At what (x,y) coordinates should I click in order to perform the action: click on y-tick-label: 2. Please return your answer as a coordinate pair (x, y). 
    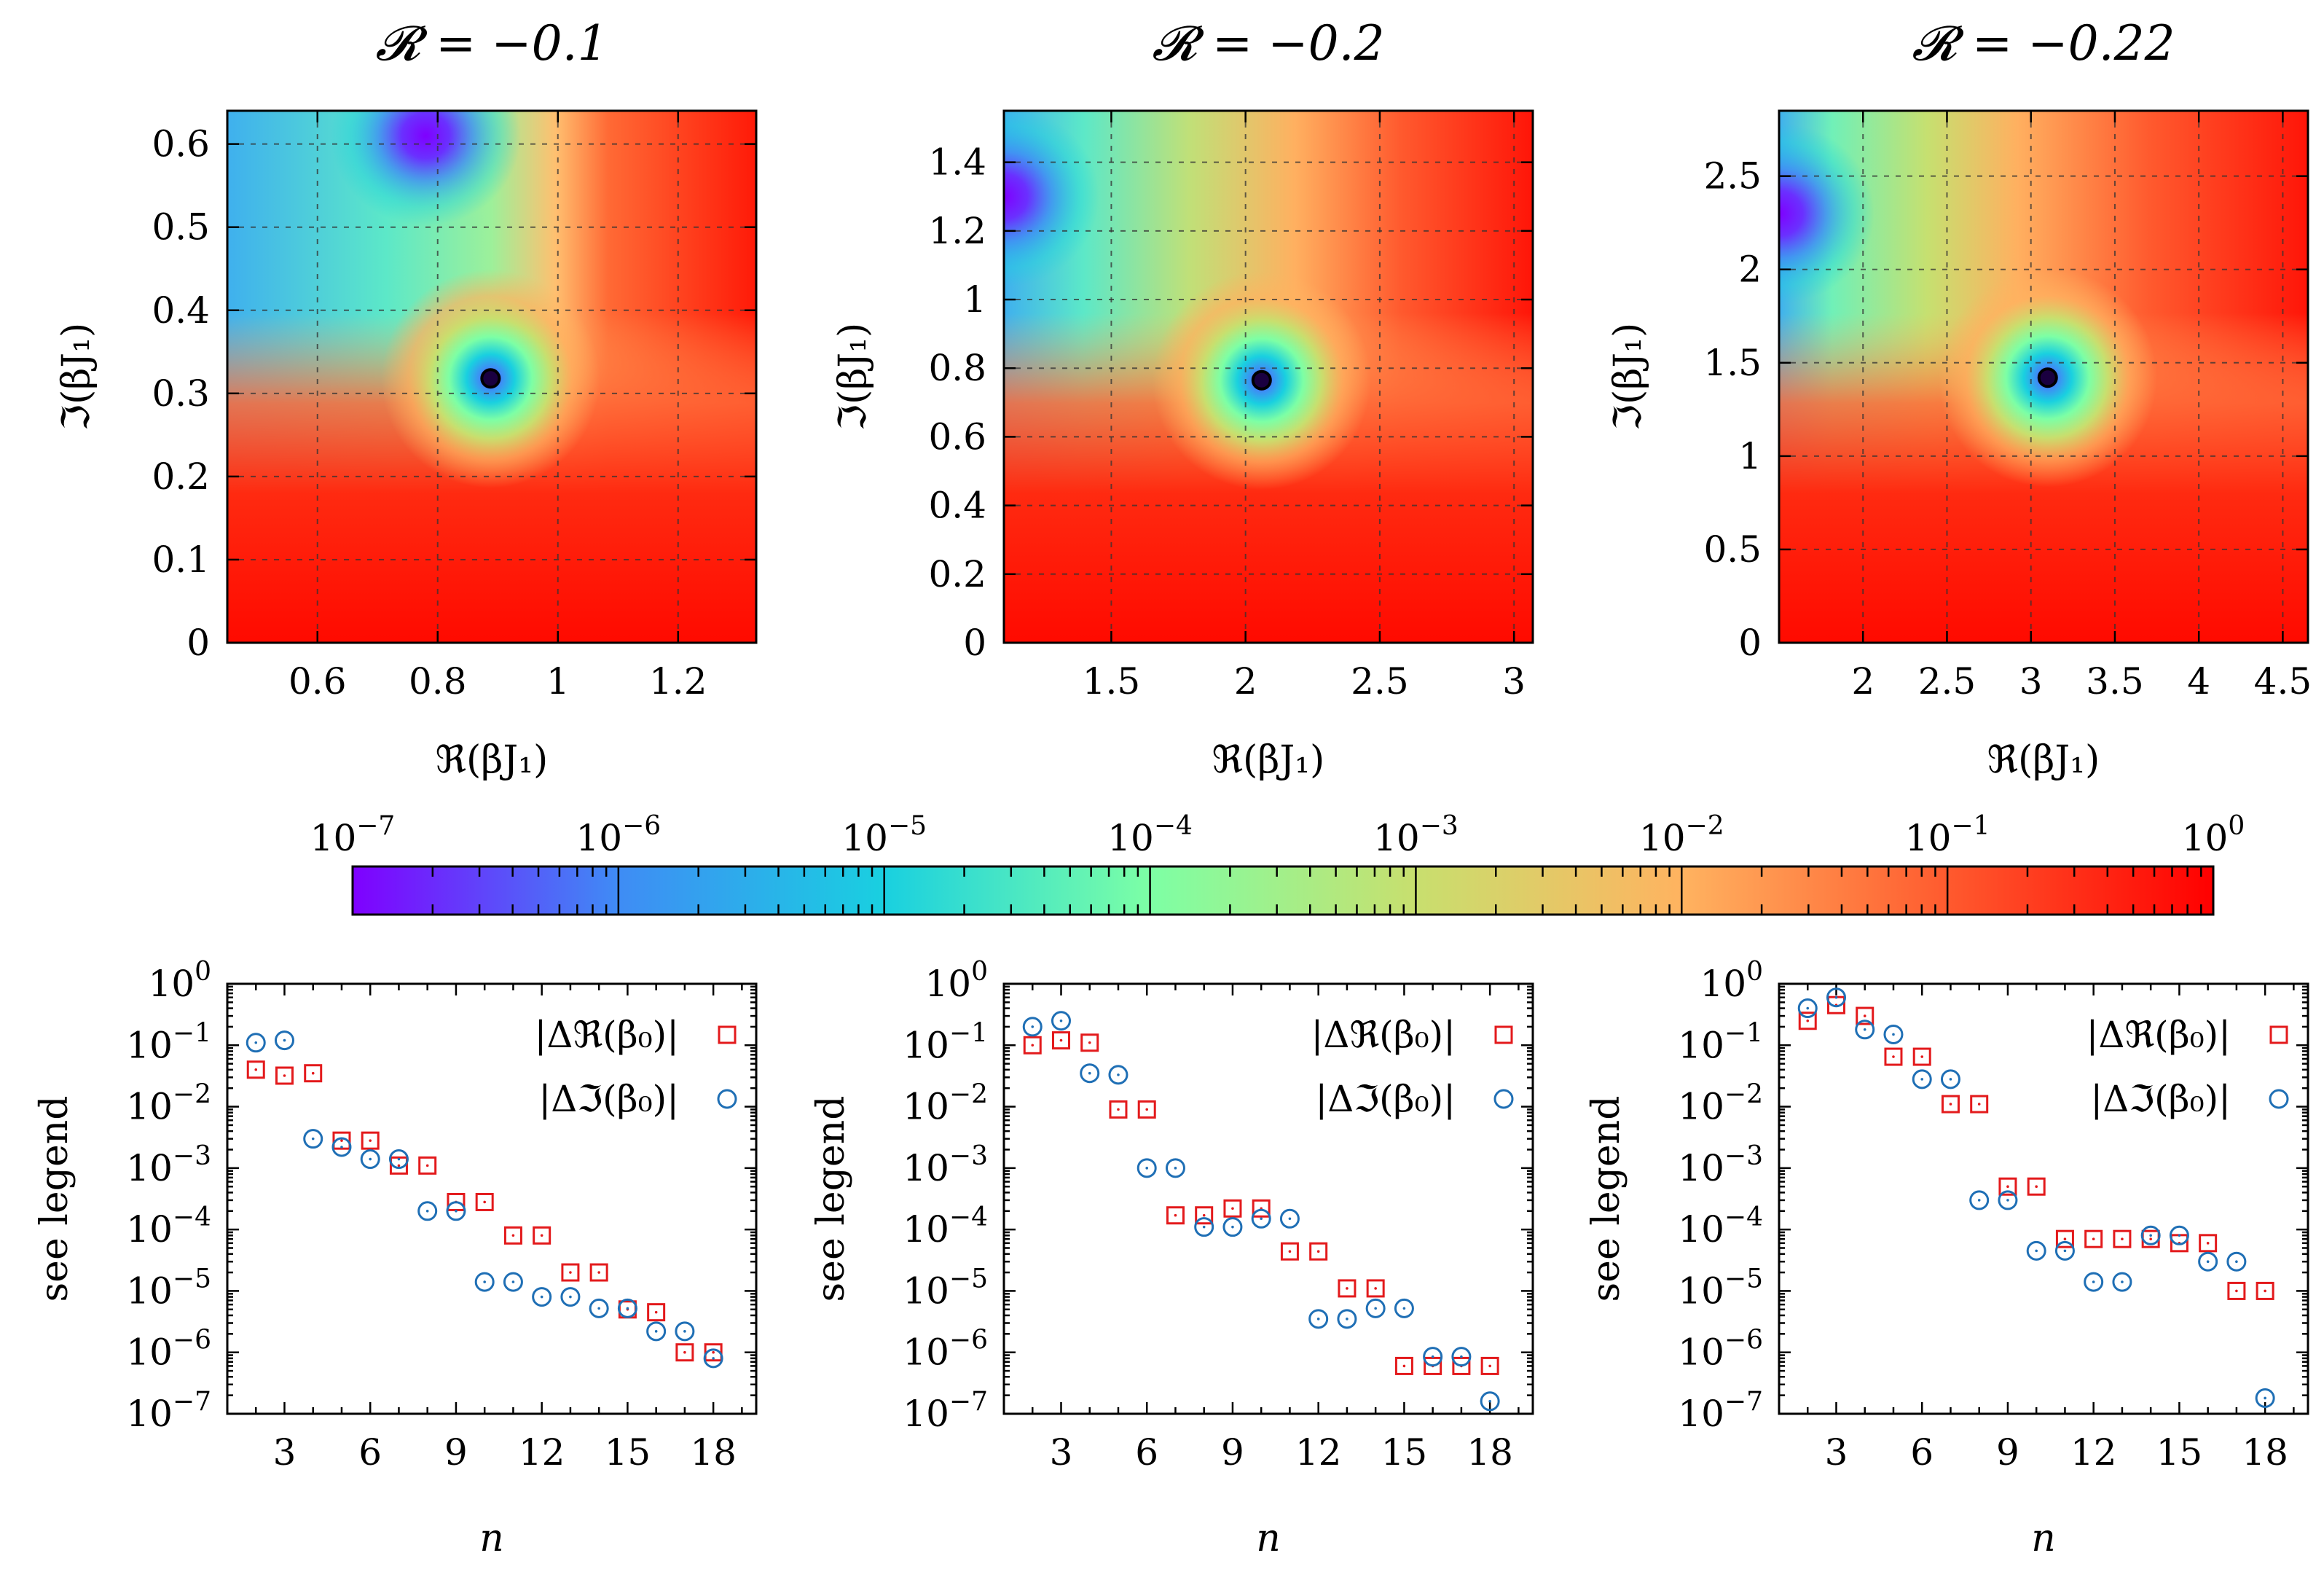
    Looking at the image, I should click on (1750, 270).